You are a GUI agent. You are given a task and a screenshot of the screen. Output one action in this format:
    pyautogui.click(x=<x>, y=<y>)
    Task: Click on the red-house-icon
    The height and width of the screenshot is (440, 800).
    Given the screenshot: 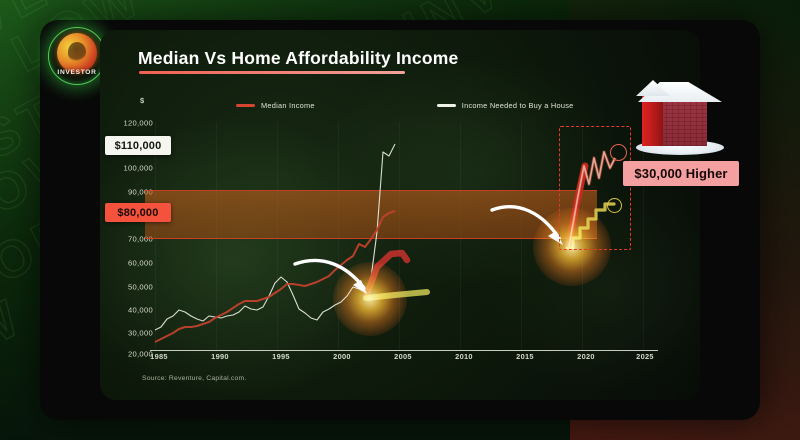 What is the action you would take?
    pyautogui.click(x=680, y=117)
    